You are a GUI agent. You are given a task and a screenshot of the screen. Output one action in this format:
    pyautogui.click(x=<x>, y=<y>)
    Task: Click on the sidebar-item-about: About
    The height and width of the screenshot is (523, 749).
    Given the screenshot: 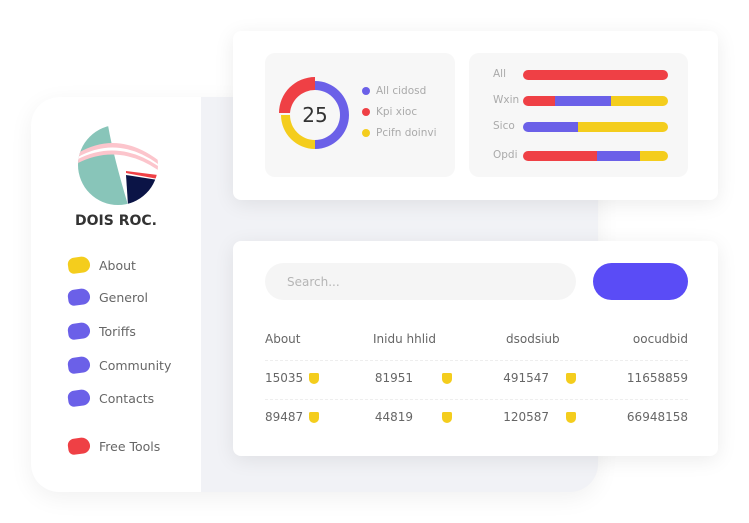 What is the action you would take?
    pyautogui.click(x=101, y=265)
    